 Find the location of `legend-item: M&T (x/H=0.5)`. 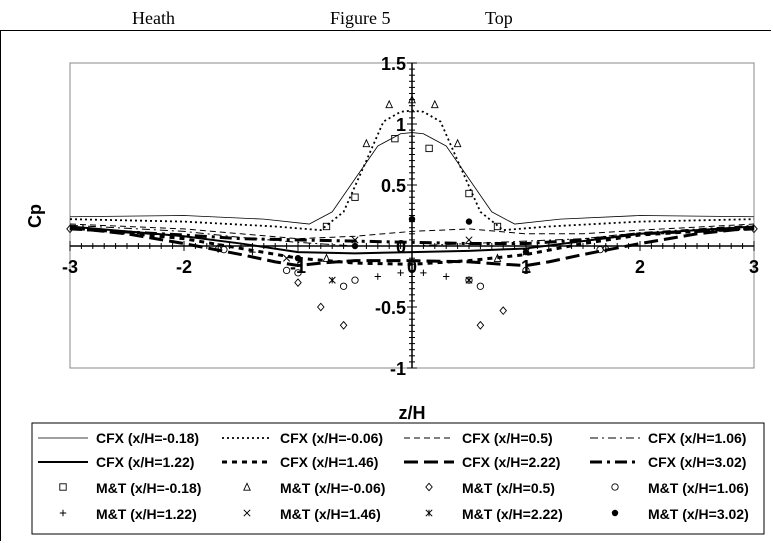

legend-item: M&T (x/H=0.5) is located at coordinates (490, 488).